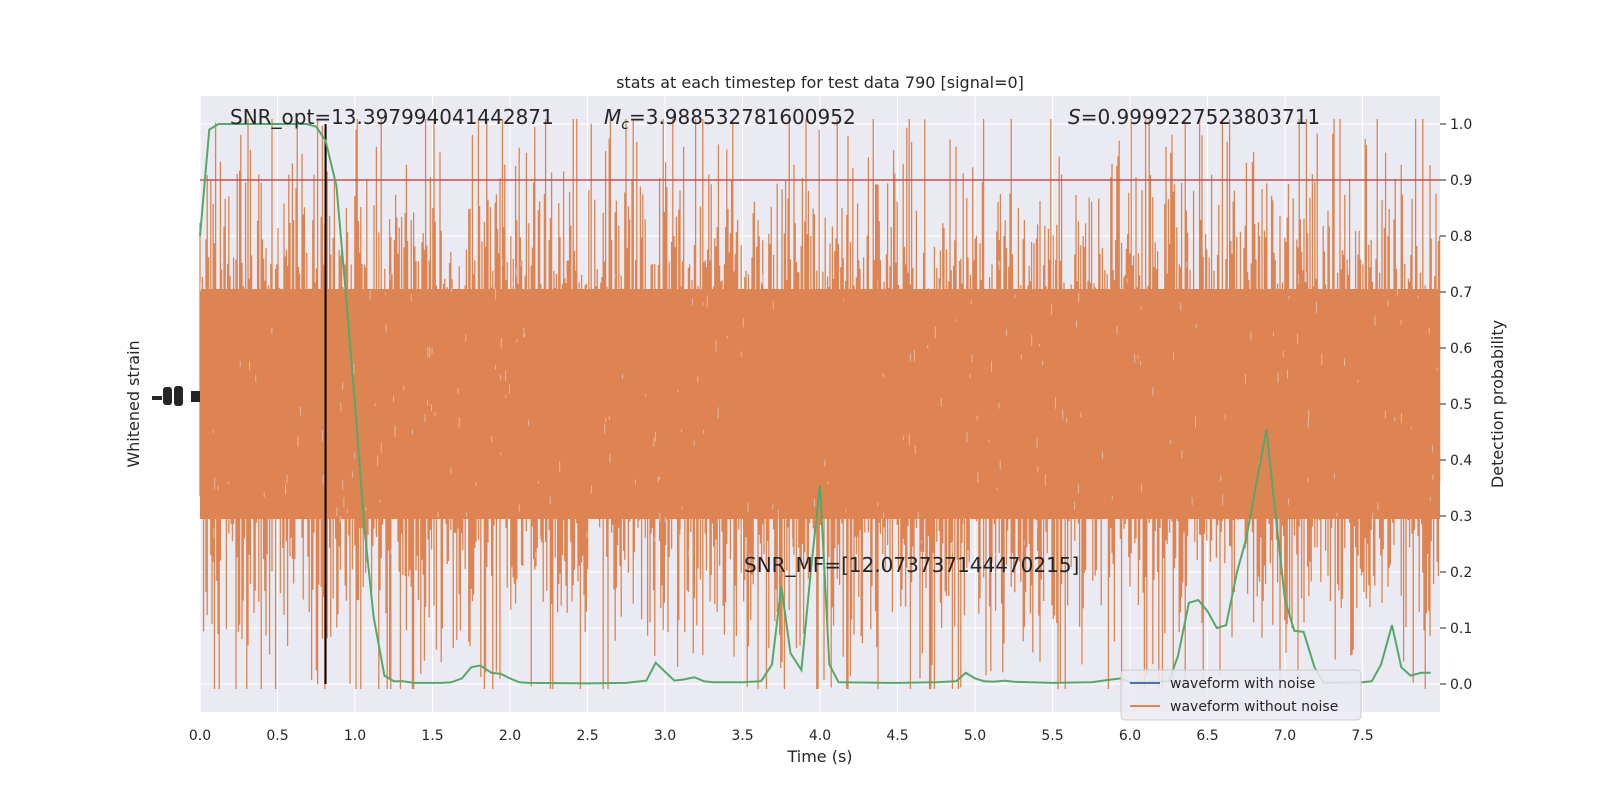 The image size is (1600, 800). I want to click on x-tick-label: 1.0, so click(355, 736).